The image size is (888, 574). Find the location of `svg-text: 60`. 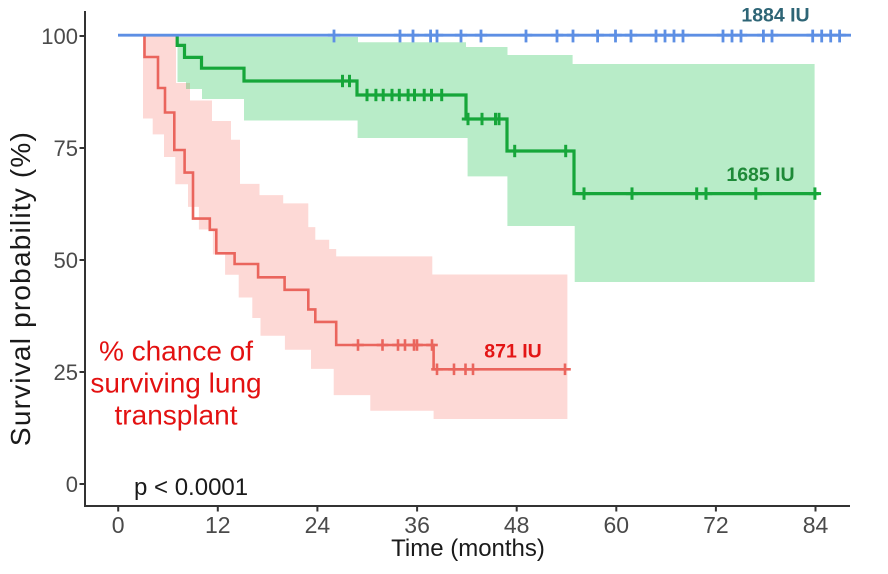

svg-text: 60 is located at coordinates (617, 525).